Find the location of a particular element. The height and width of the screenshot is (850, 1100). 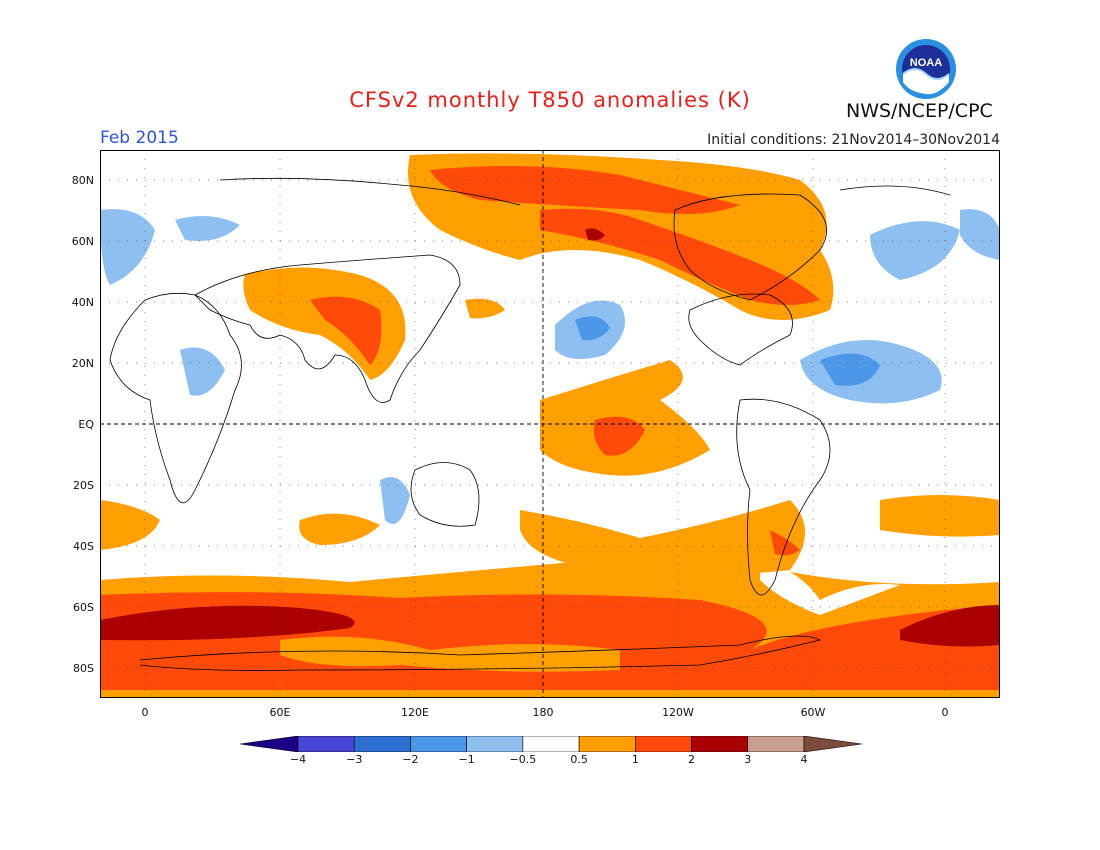

lon-label-0-east: 0 is located at coordinates (945, 712).